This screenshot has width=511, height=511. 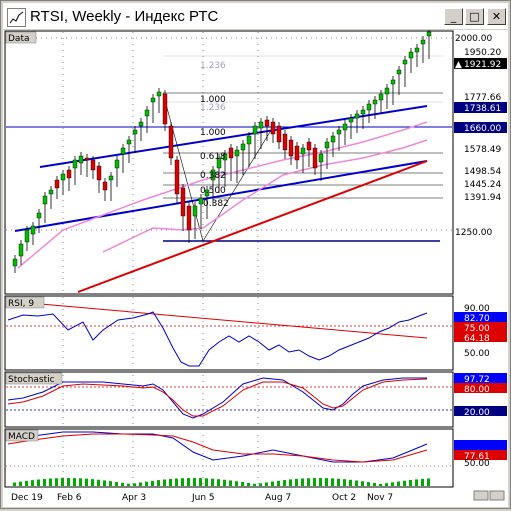 I want to click on macd-tick: 50.00, so click(x=477, y=464).